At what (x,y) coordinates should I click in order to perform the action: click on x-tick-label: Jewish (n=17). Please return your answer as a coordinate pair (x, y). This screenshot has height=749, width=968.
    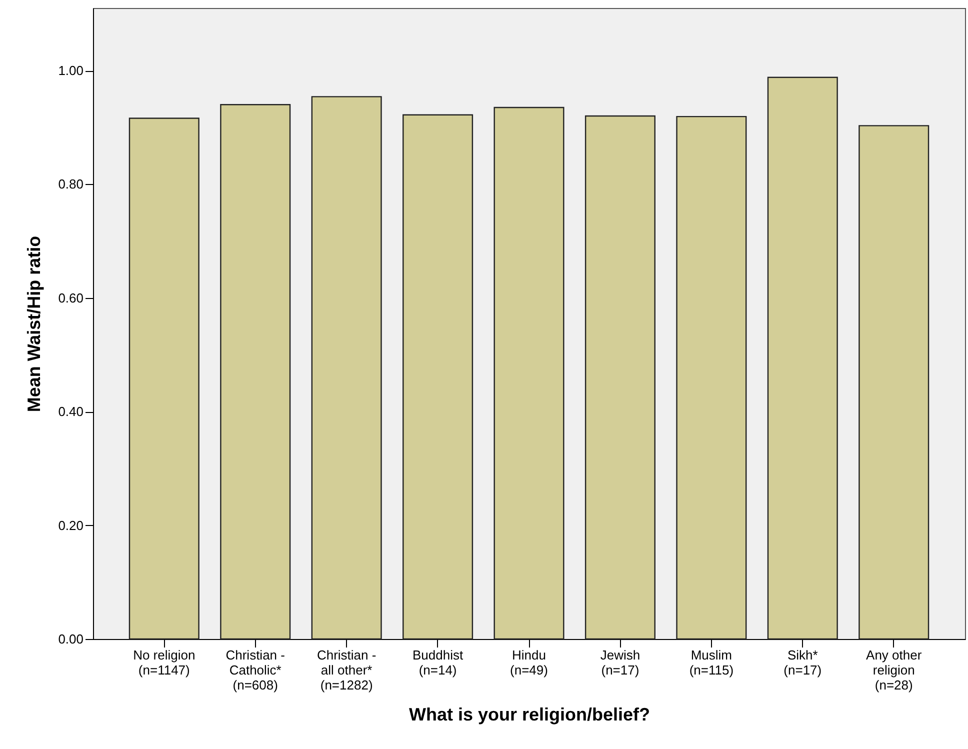
    Looking at the image, I should click on (620, 663).